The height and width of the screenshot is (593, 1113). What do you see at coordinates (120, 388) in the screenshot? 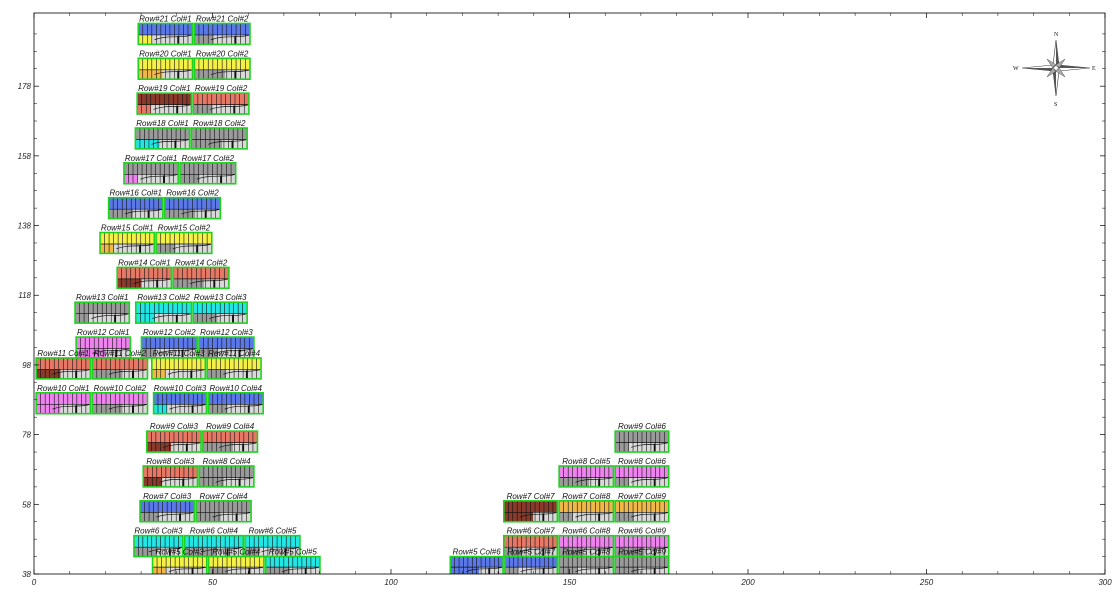
I see `cell-label: Row#10 Col#2` at bounding box center [120, 388].